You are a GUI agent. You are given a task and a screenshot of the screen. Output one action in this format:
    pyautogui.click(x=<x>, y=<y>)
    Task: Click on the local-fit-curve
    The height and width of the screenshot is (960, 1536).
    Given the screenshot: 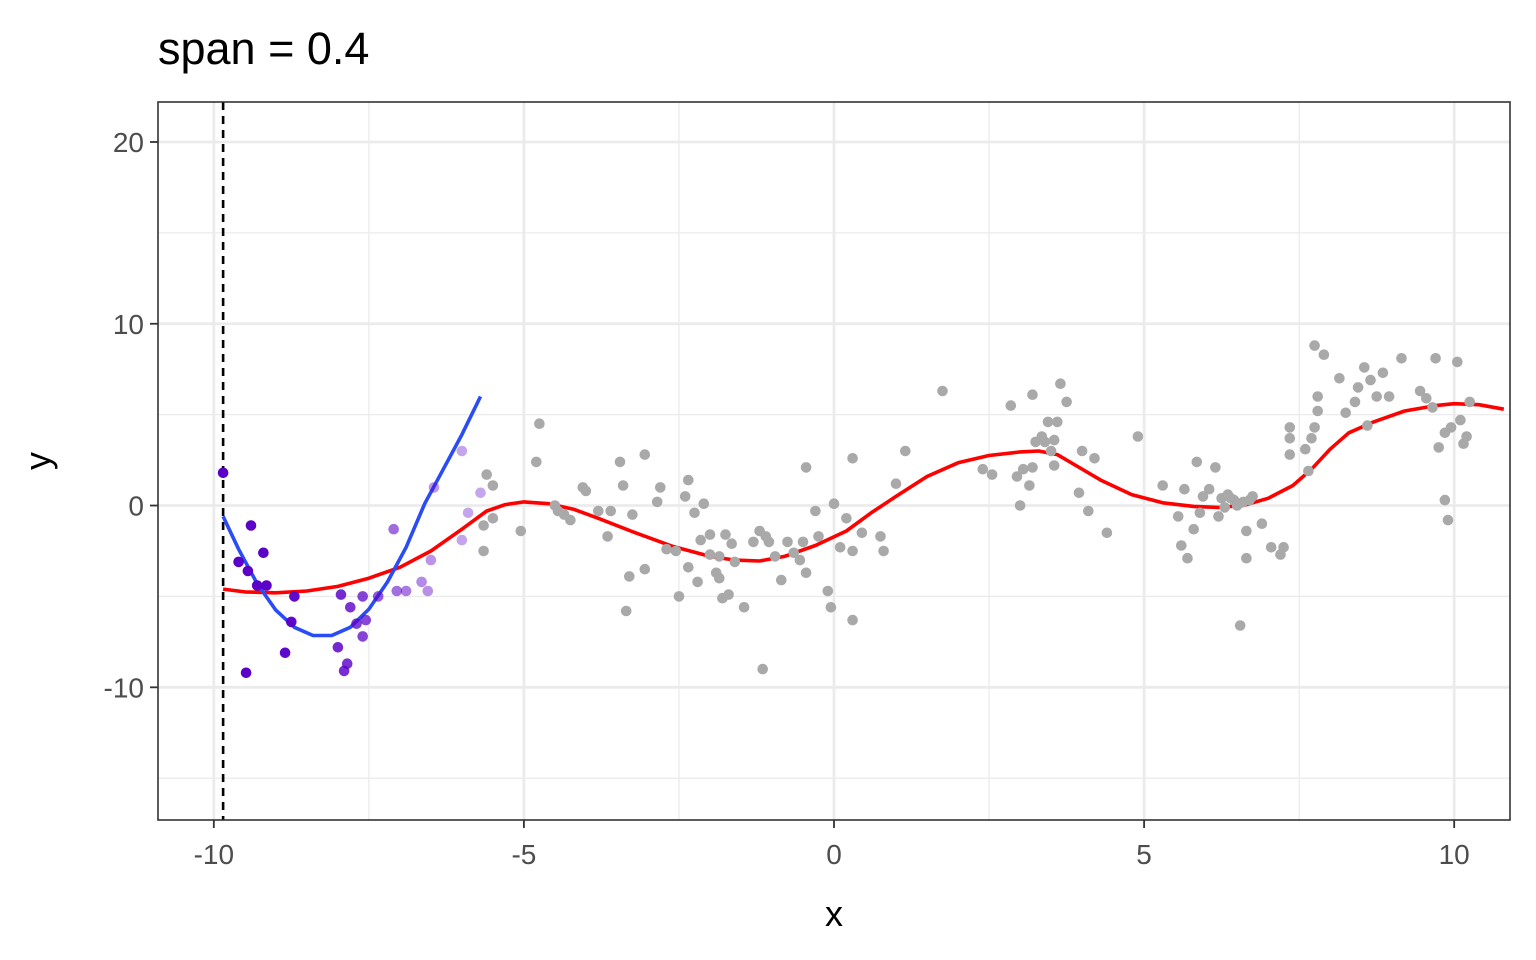 What is the action you would take?
    pyautogui.click(x=352, y=516)
    